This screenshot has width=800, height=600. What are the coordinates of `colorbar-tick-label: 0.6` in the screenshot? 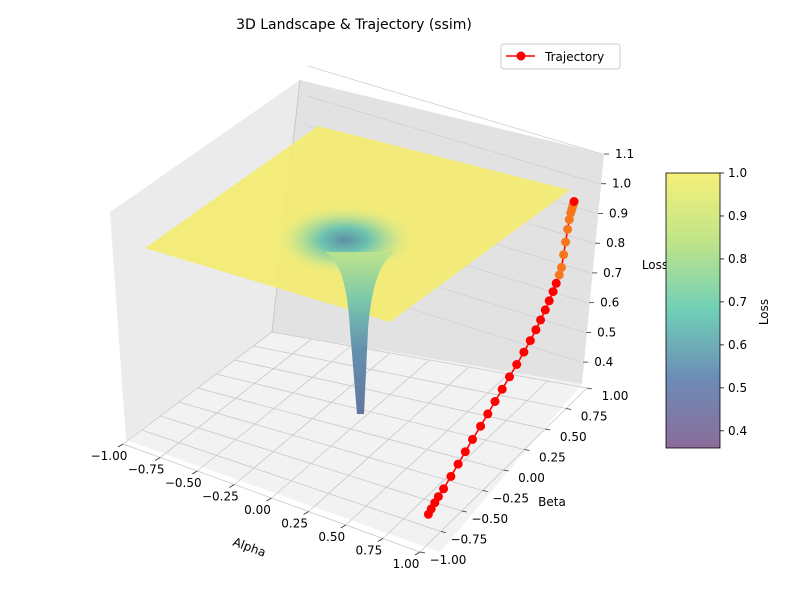 It's located at (737, 345).